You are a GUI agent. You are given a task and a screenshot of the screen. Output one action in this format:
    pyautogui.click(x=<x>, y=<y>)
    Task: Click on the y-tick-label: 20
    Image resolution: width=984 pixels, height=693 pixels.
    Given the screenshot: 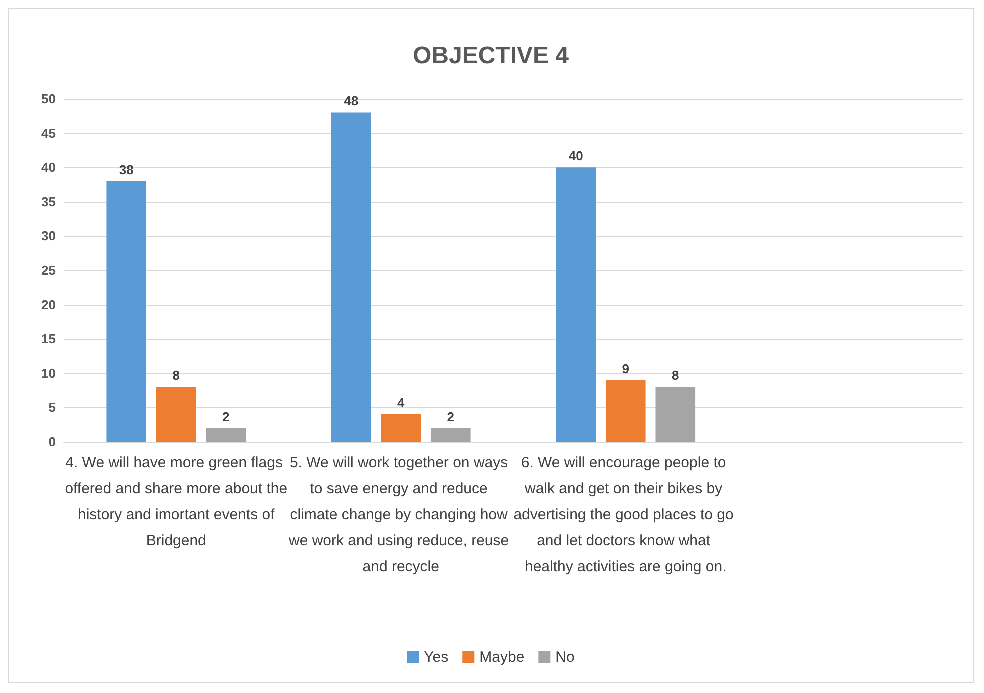 What is the action you would take?
    pyautogui.click(x=49, y=304)
    